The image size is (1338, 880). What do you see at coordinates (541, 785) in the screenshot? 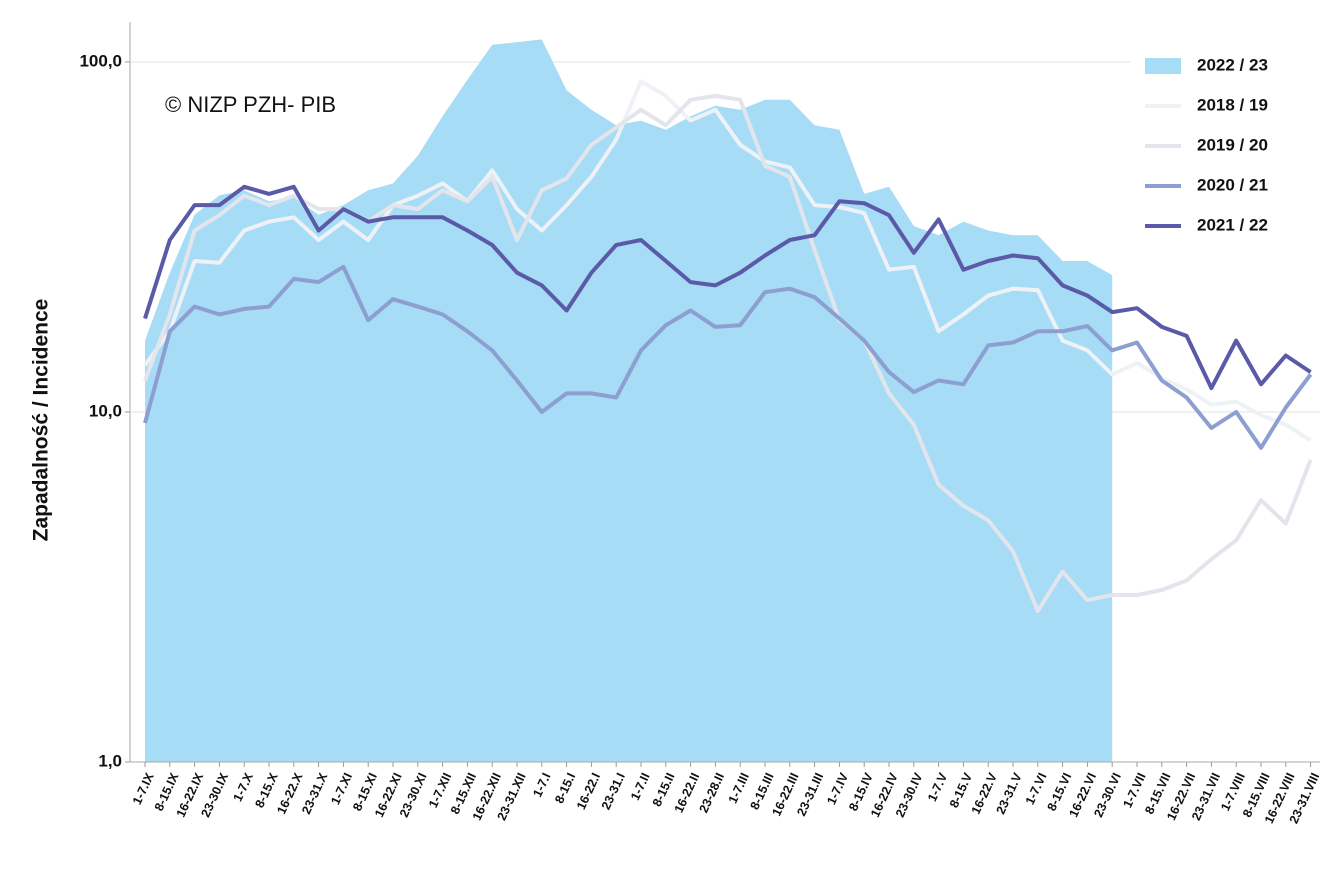
I see `x-tick-label: 1-7.I` at bounding box center [541, 785].